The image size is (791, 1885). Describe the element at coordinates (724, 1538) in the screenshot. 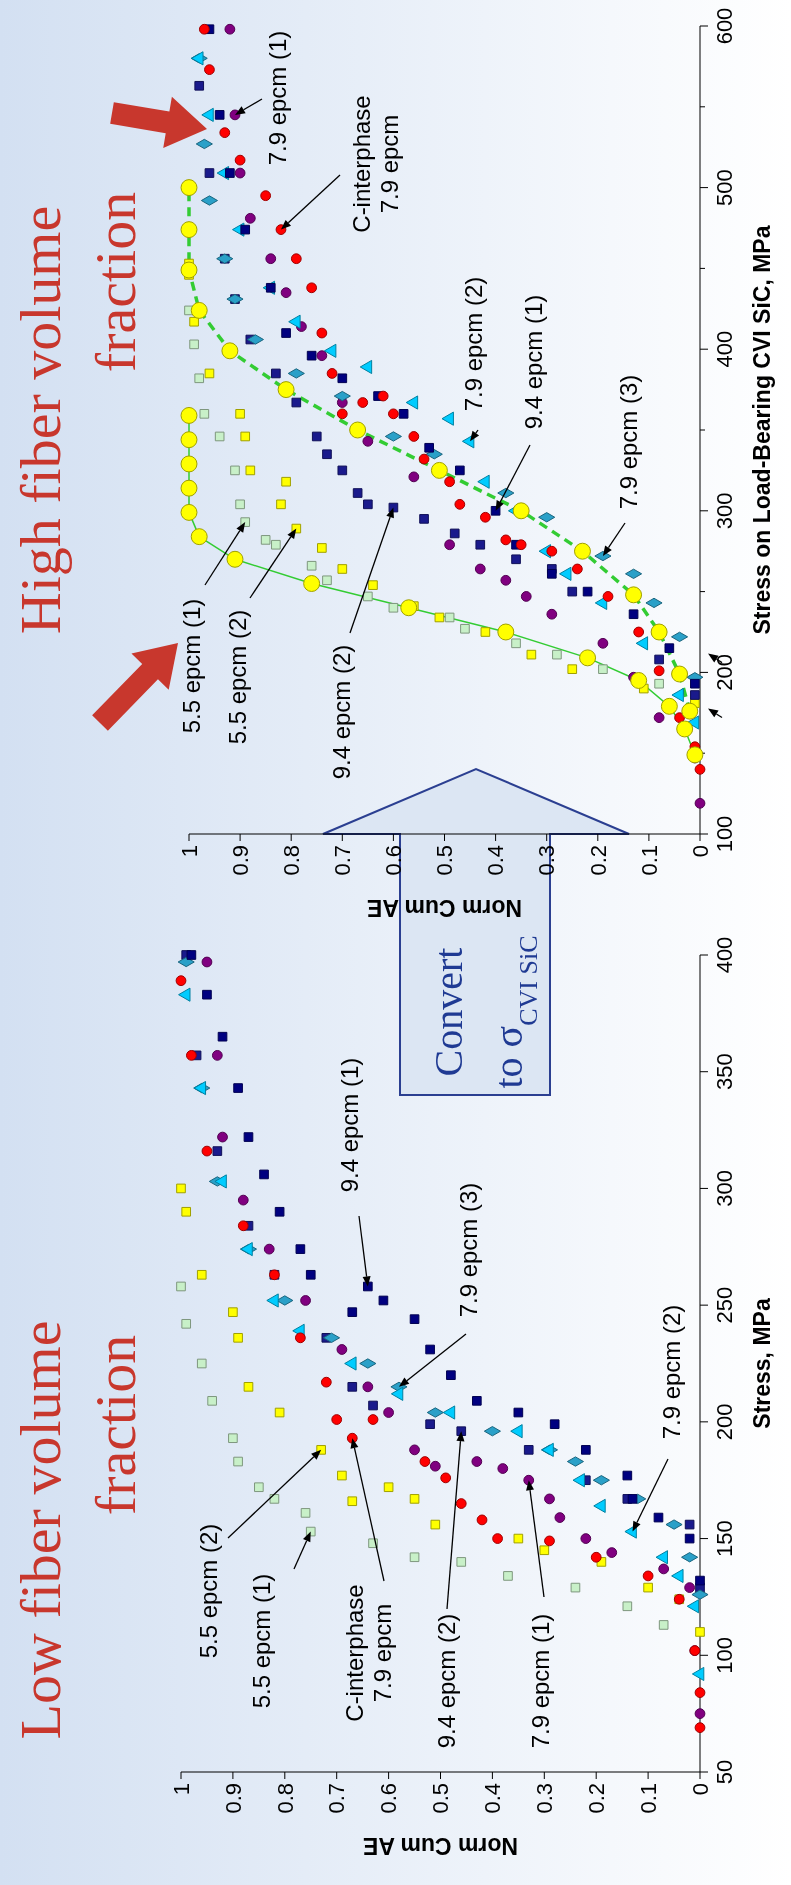

I see `y-tick-label: 150` at that location.